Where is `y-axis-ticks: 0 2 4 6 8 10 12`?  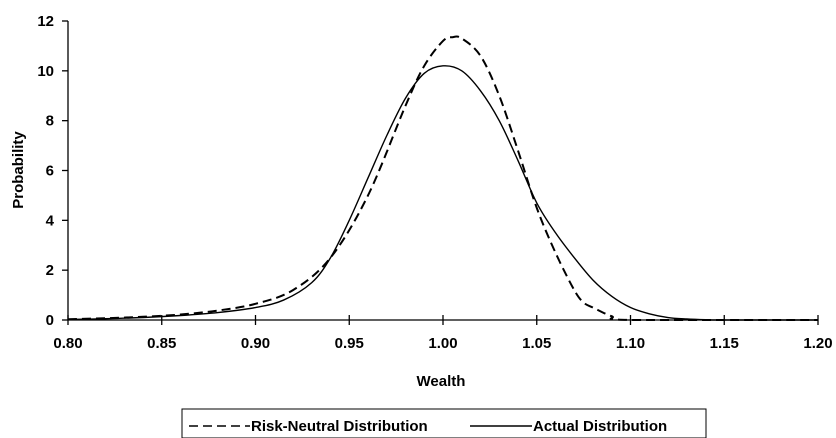
y-axis-ticks: 0 2 4 6 8 10 12 is located at coordinates (52, 171).